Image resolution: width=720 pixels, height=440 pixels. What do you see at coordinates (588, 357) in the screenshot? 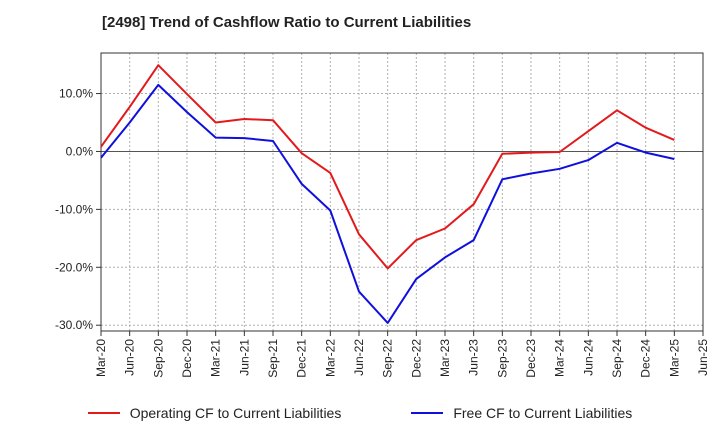
I see `x-tick-label: Jun-24` at bounding box center [588, 357].